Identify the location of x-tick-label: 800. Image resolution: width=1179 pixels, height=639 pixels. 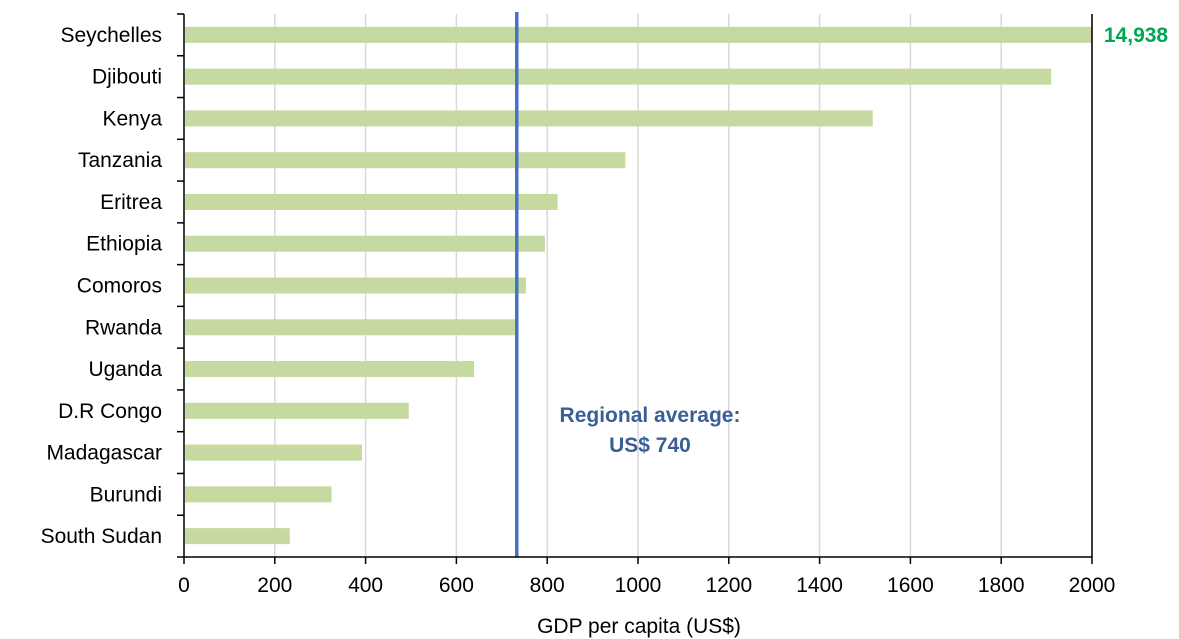
(547, 585).